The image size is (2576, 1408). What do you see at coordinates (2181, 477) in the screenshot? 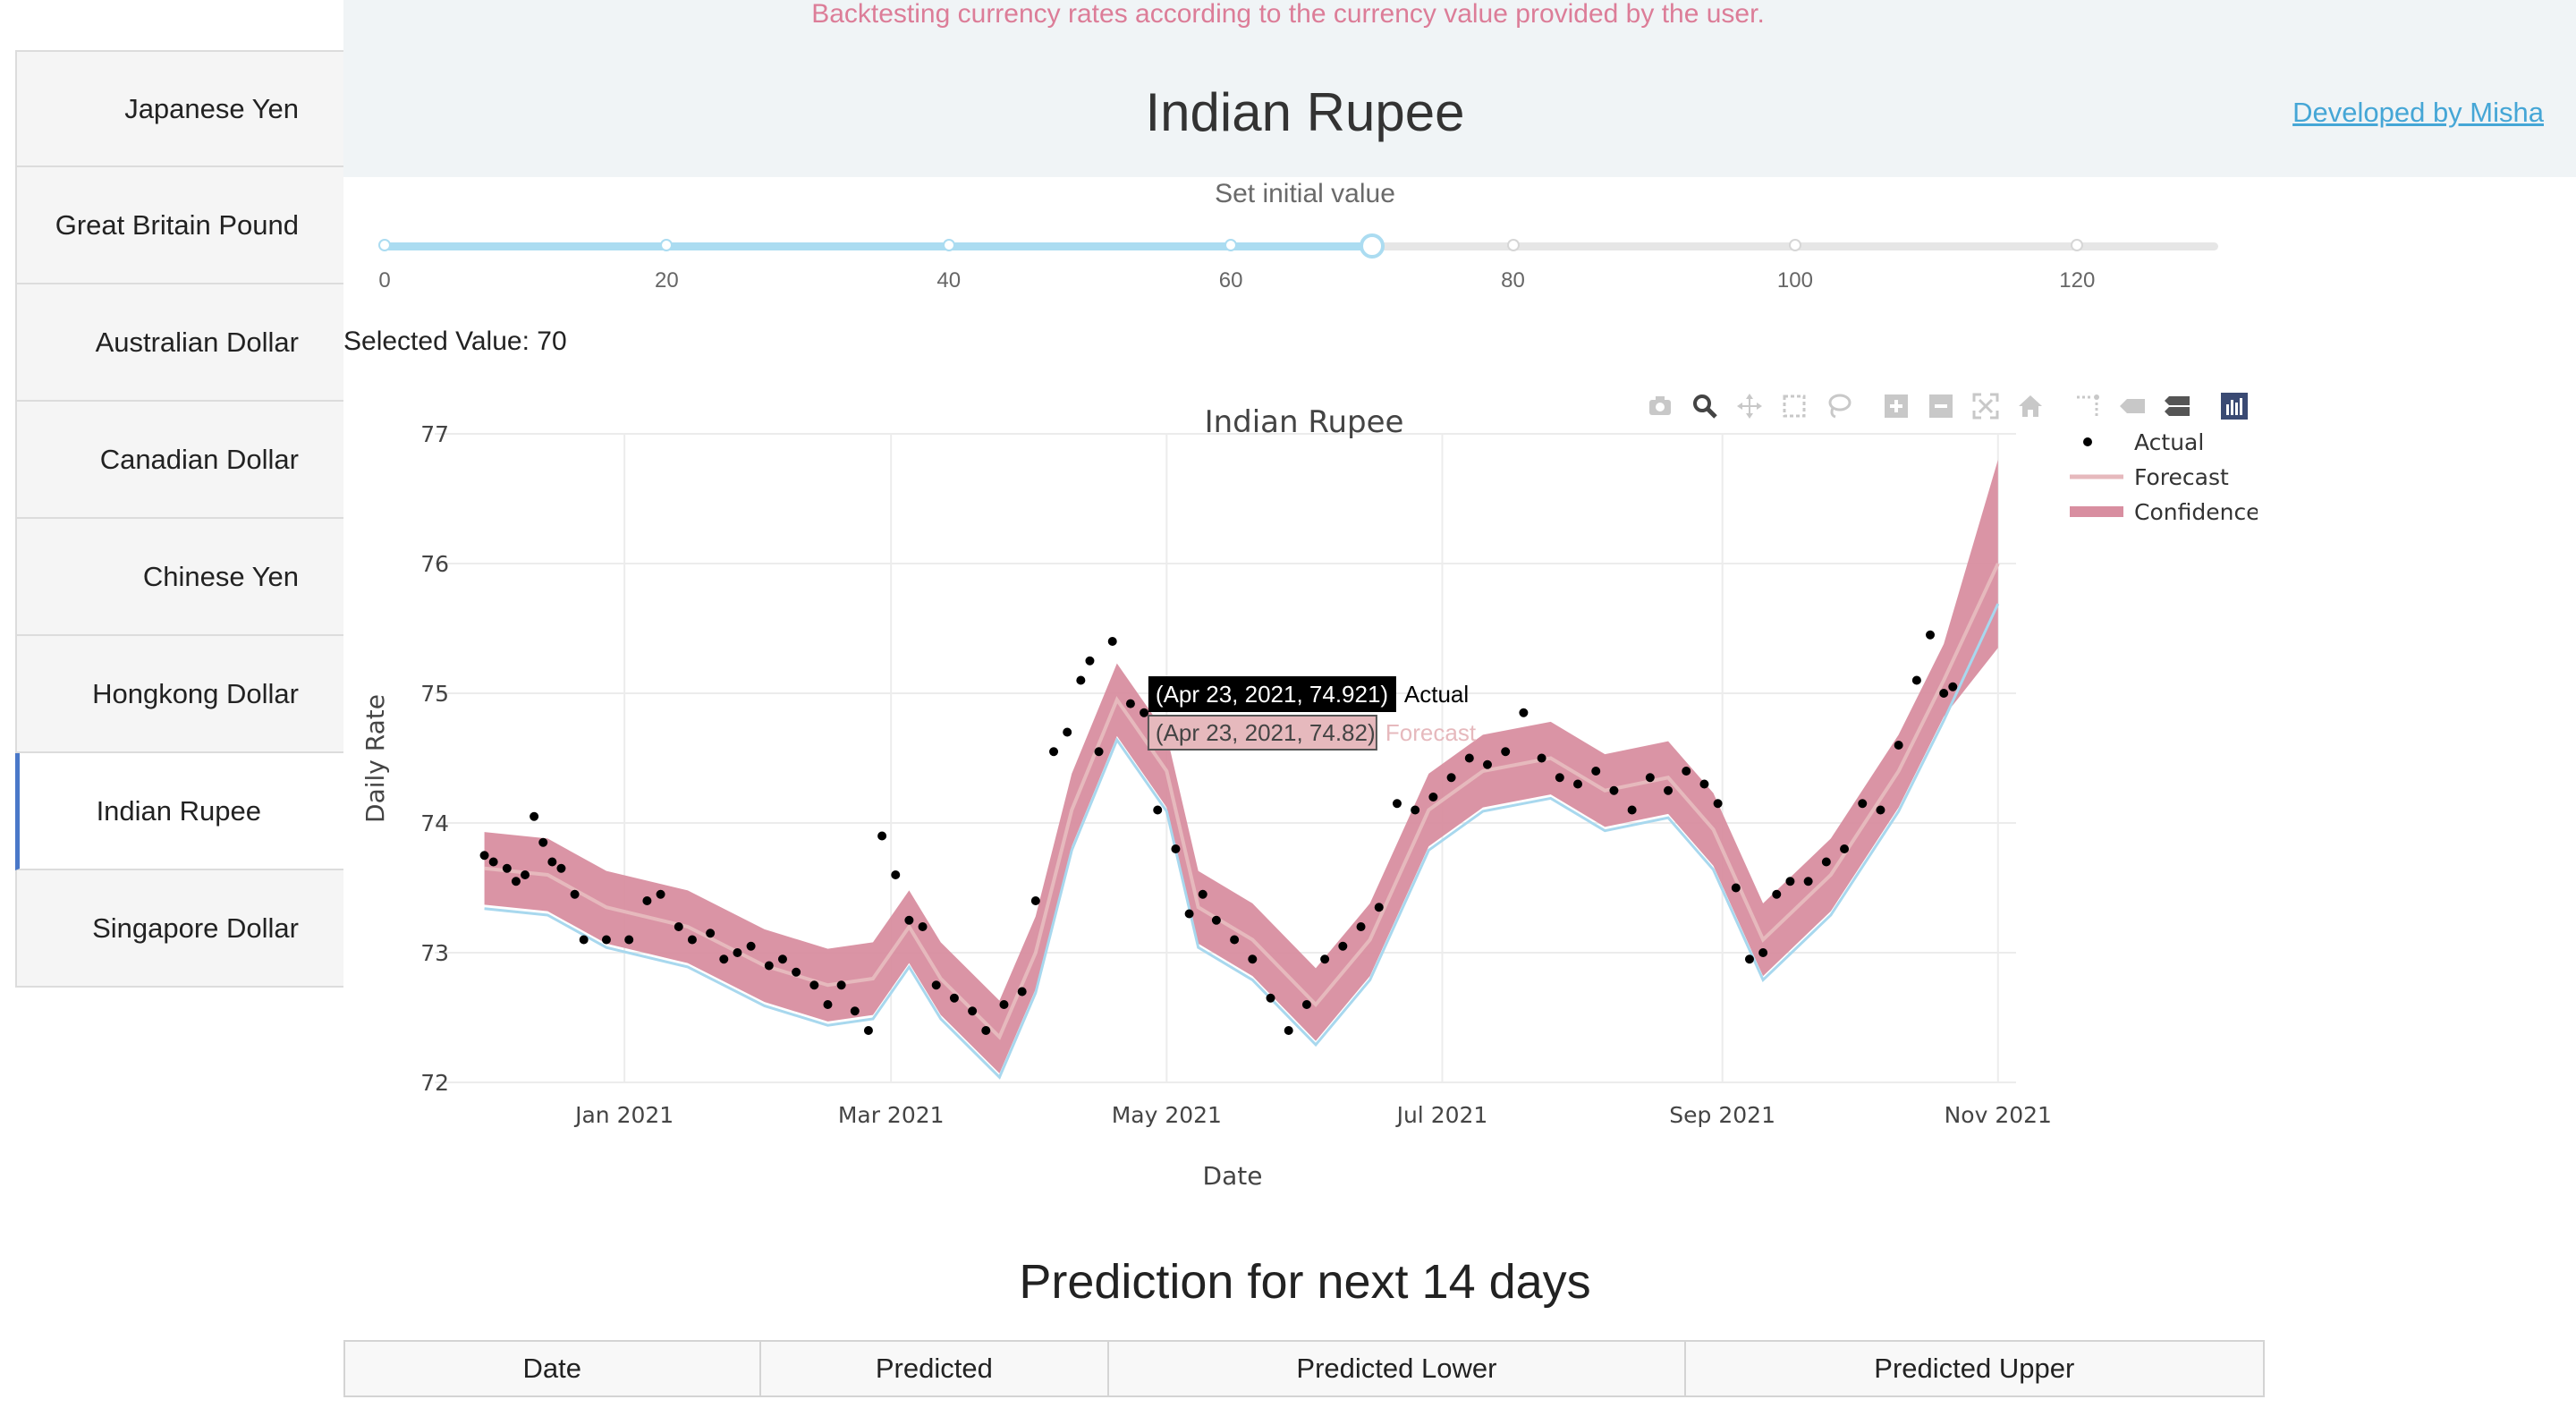
I see `legend-label: Forecast` at bounding box center [2181, 477].